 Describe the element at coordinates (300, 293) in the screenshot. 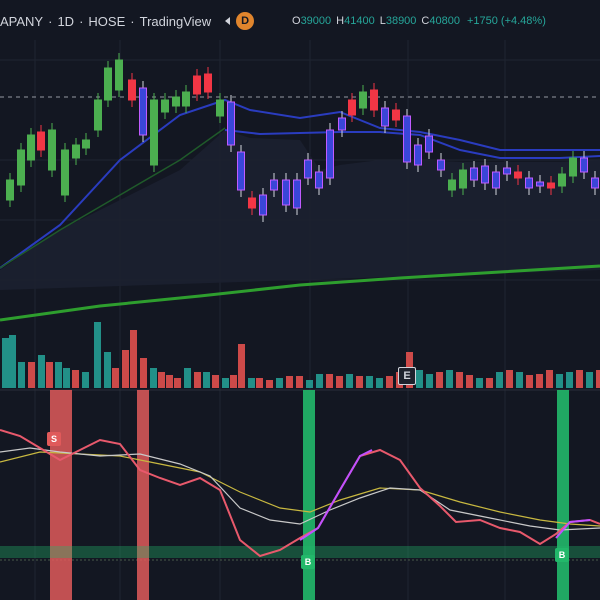

I see `ma-long-line` at that location.